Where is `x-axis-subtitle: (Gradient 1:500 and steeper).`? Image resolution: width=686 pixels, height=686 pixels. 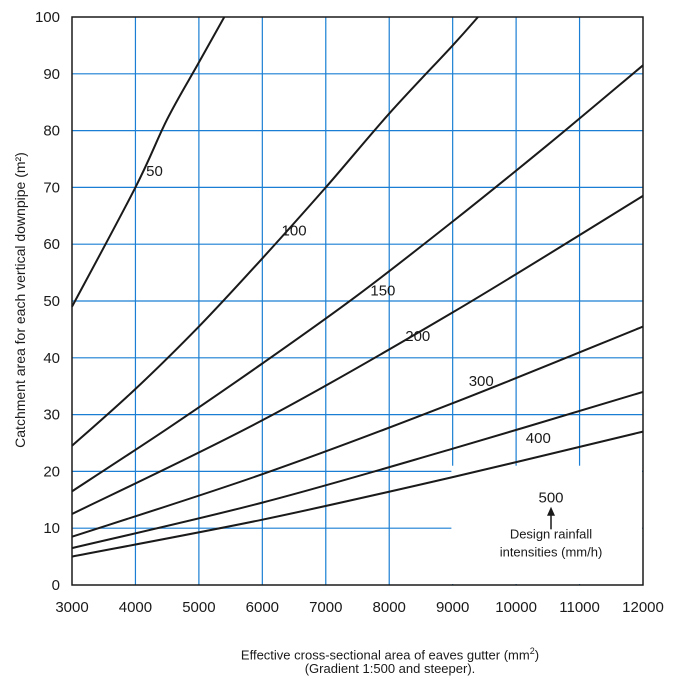
x-axis-subtitle: (Gradient 1:500 and steeper). is located at coordinates (390, 668).